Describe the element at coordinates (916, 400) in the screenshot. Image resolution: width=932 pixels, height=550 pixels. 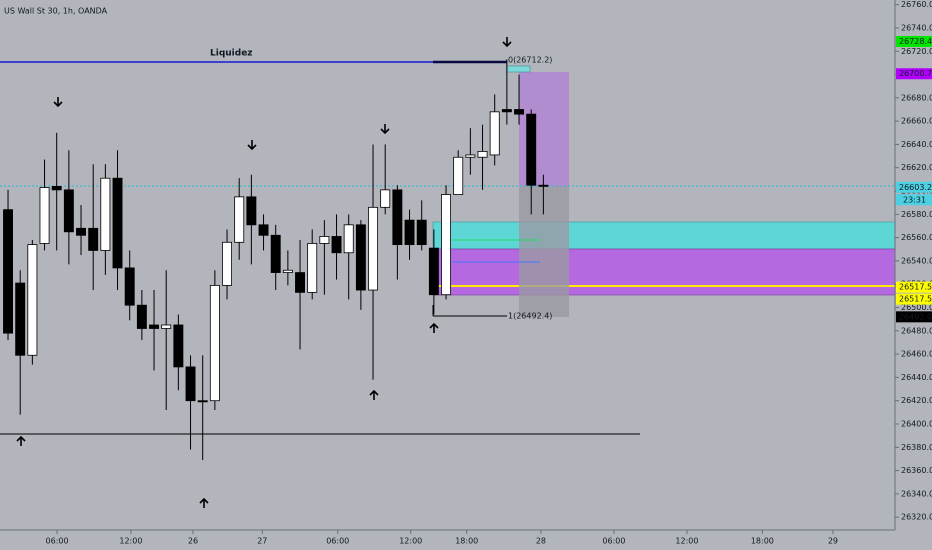
I see `y-tick-label: 26420.0` at that location.